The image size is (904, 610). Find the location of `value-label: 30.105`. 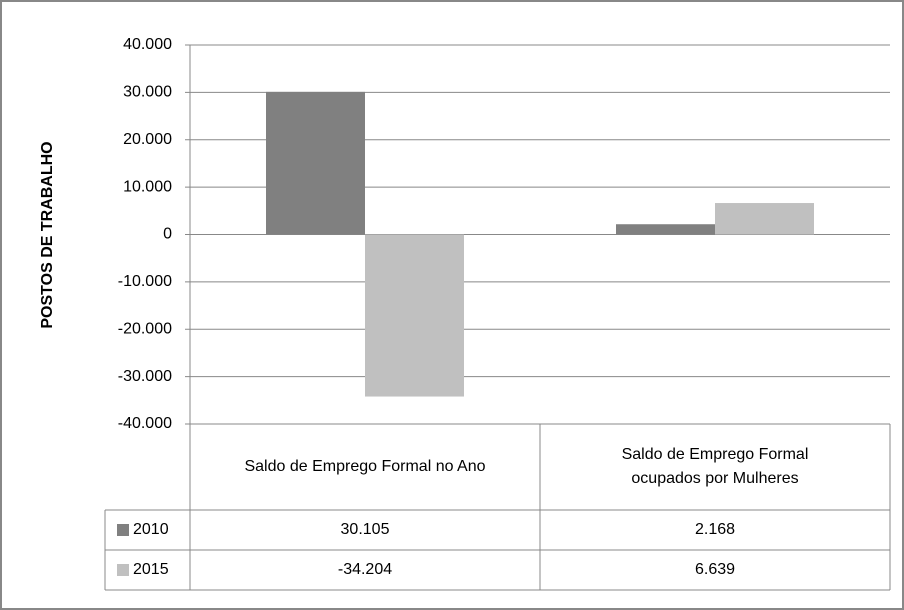

value-label: 30.105 is located at coordinates (365, 529).